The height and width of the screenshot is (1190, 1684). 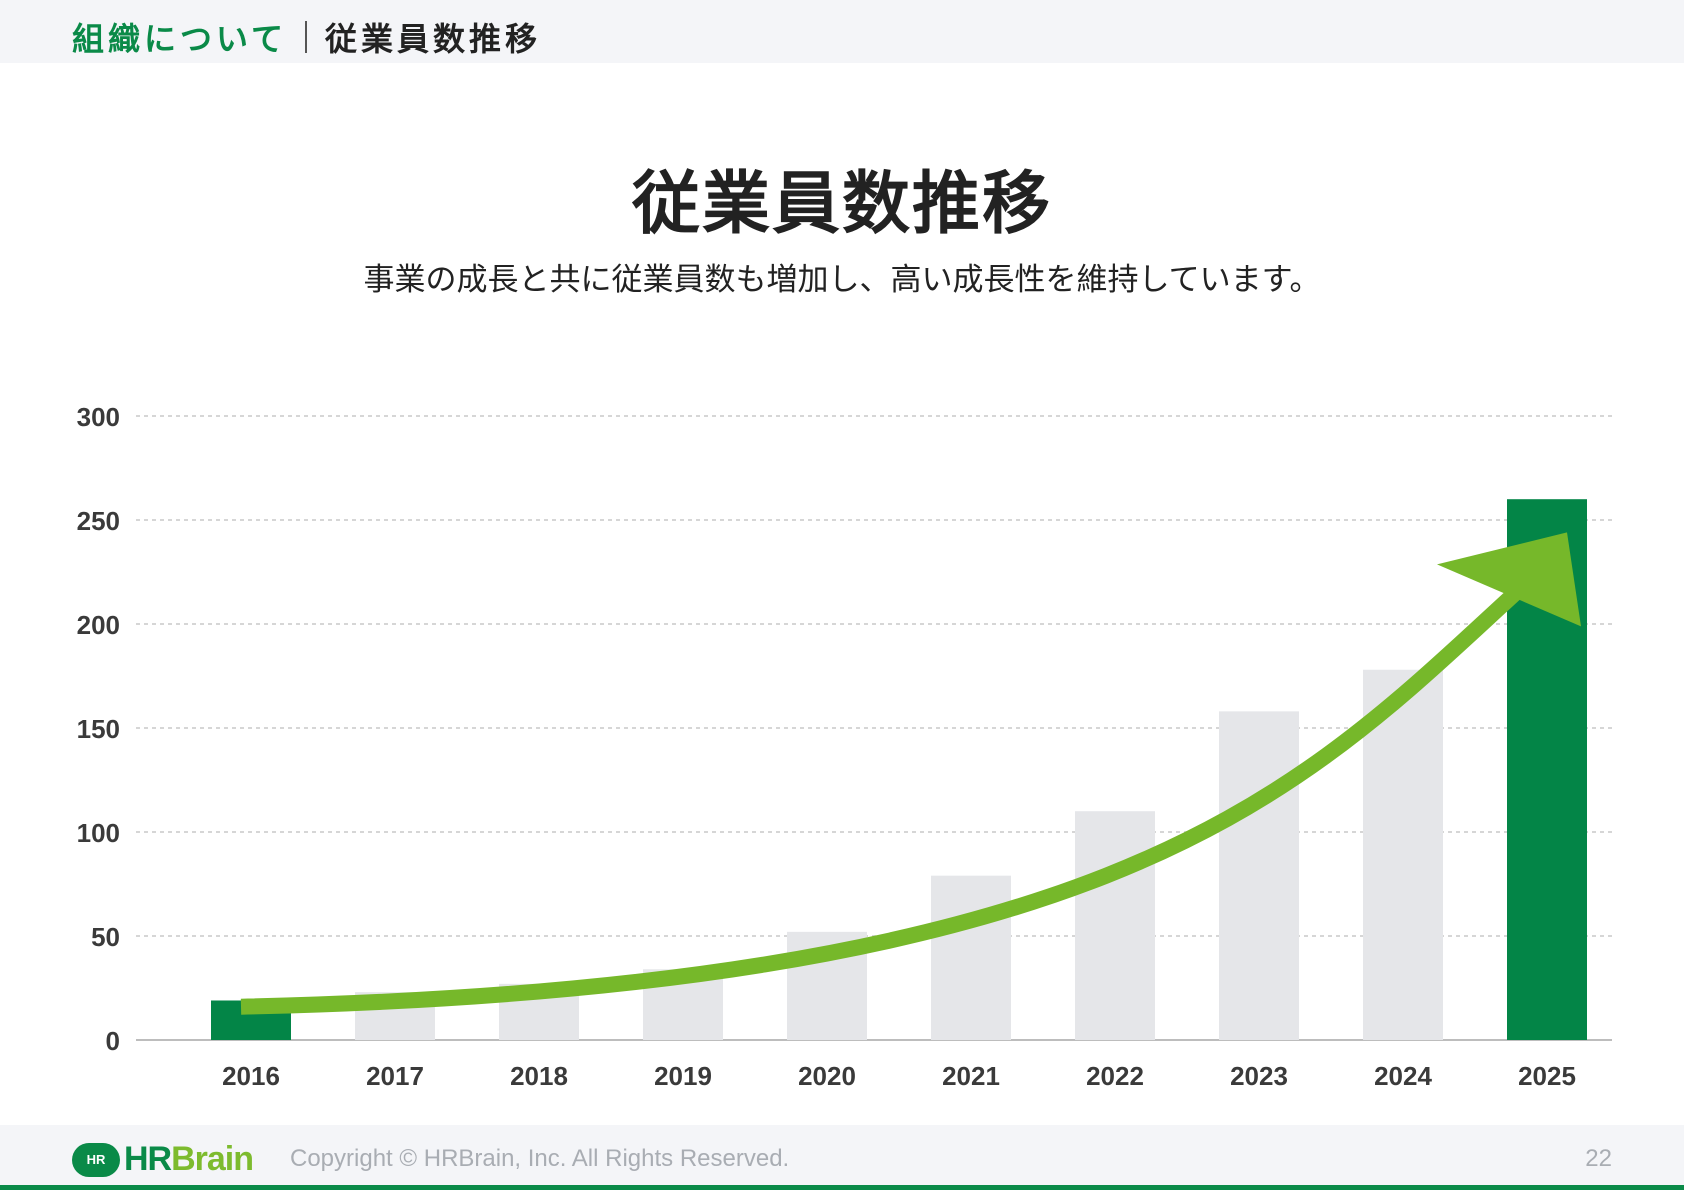 I want to click on y-tick-label: 150, so click(x=98, y=729).